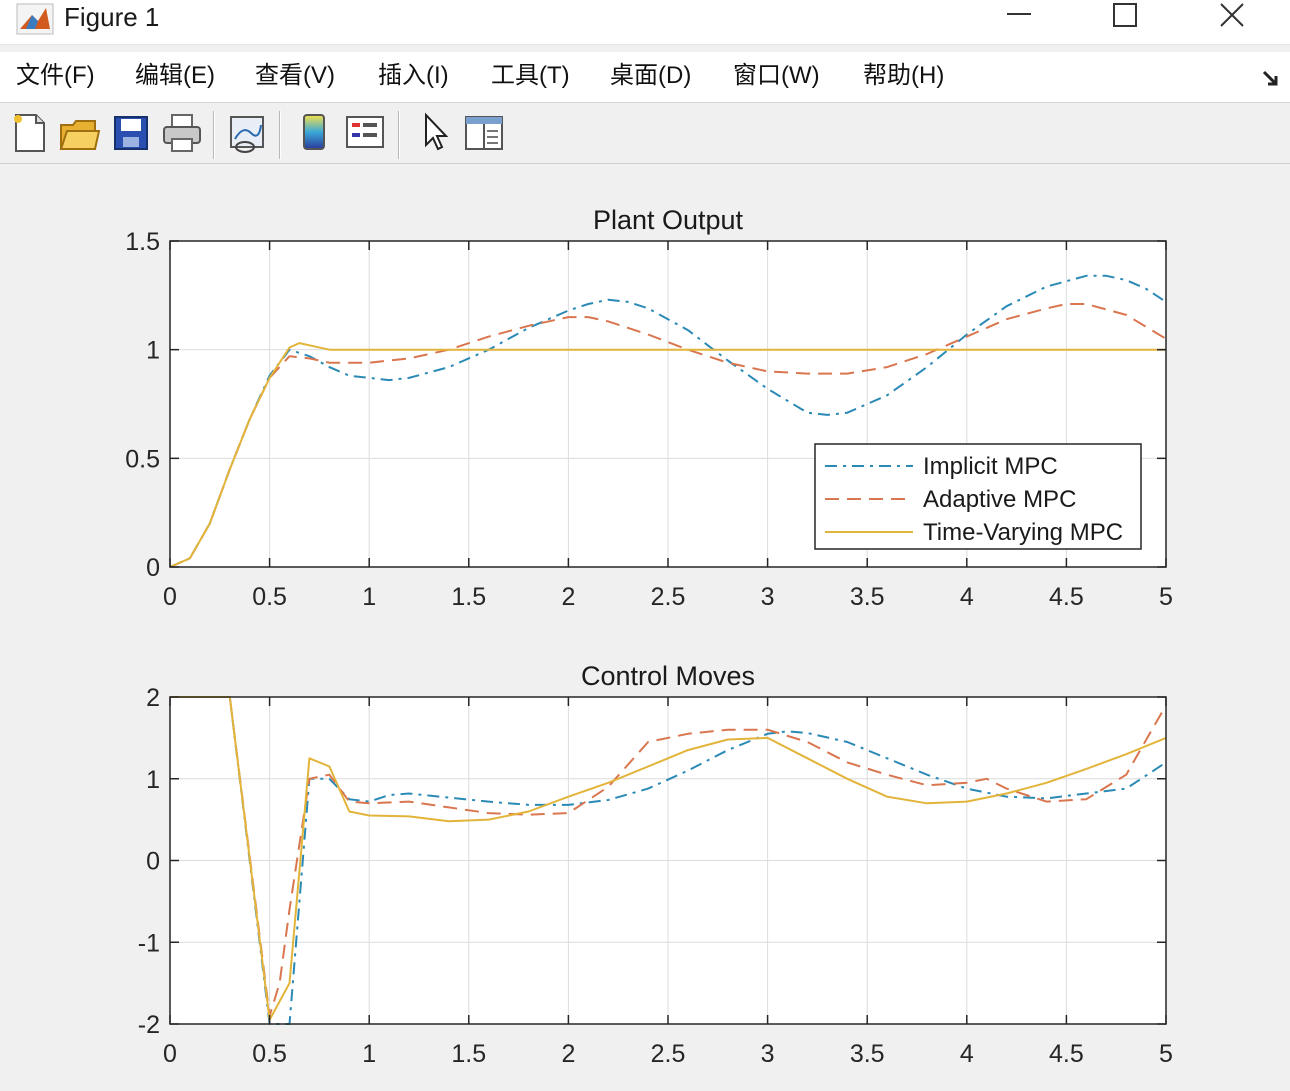  I want to click on link-plot-button, so click(247, 133).